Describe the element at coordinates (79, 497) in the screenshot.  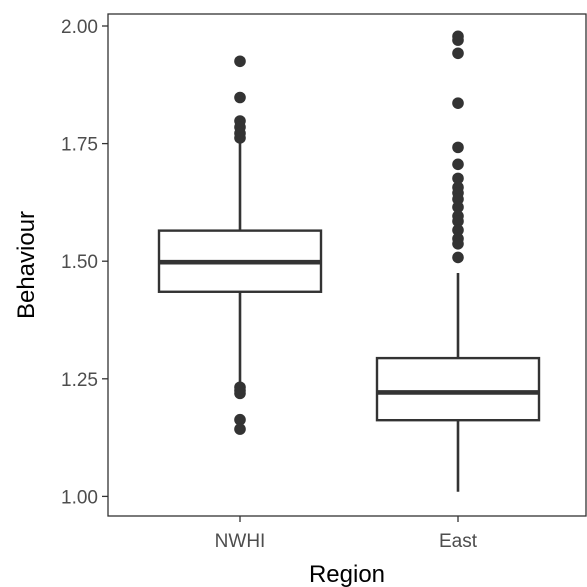
I see `y-tick-label: 1.00` at that location.